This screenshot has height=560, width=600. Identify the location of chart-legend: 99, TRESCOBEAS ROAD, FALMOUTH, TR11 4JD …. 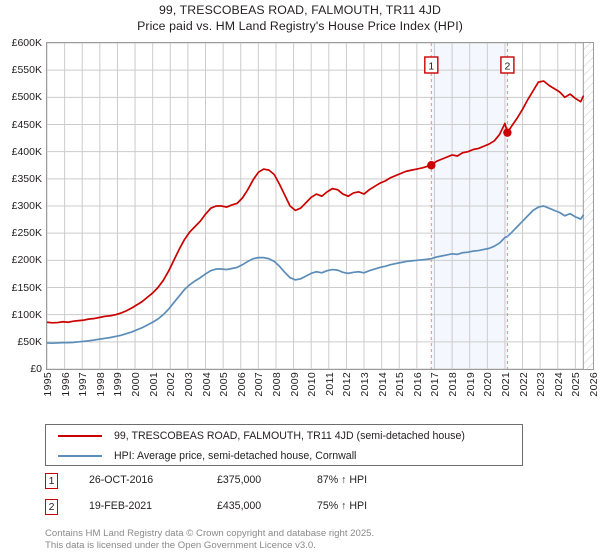
(284, 445).